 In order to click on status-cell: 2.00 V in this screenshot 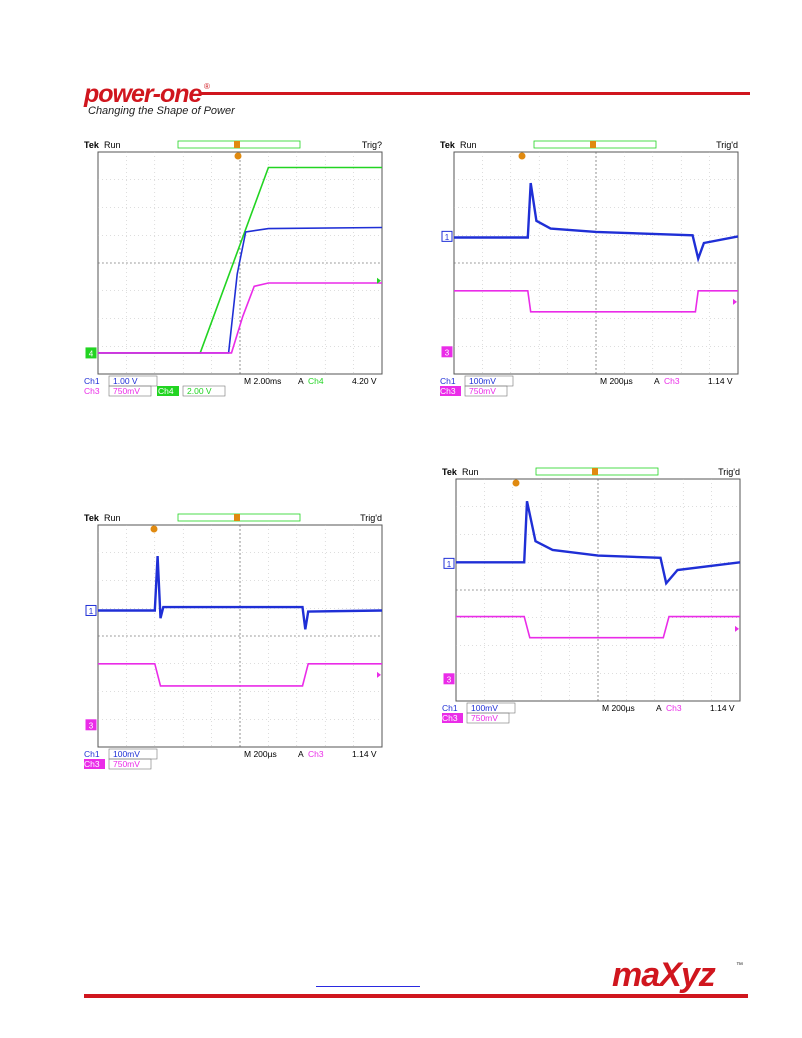, I will do `click(204, 391)`.